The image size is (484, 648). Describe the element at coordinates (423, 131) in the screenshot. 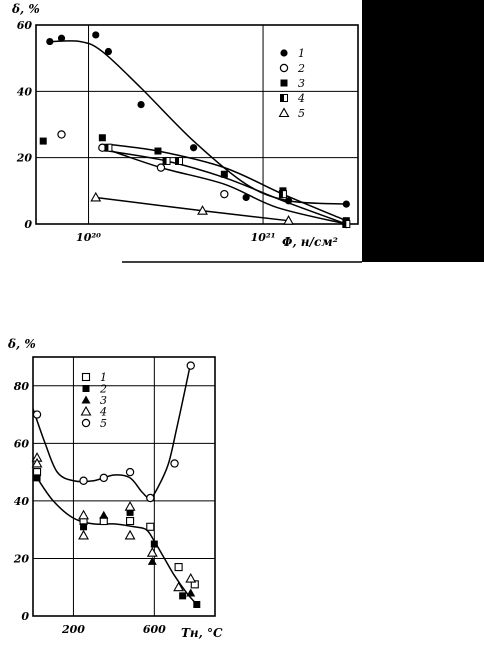

I see `scan-dark-margin` at that location.